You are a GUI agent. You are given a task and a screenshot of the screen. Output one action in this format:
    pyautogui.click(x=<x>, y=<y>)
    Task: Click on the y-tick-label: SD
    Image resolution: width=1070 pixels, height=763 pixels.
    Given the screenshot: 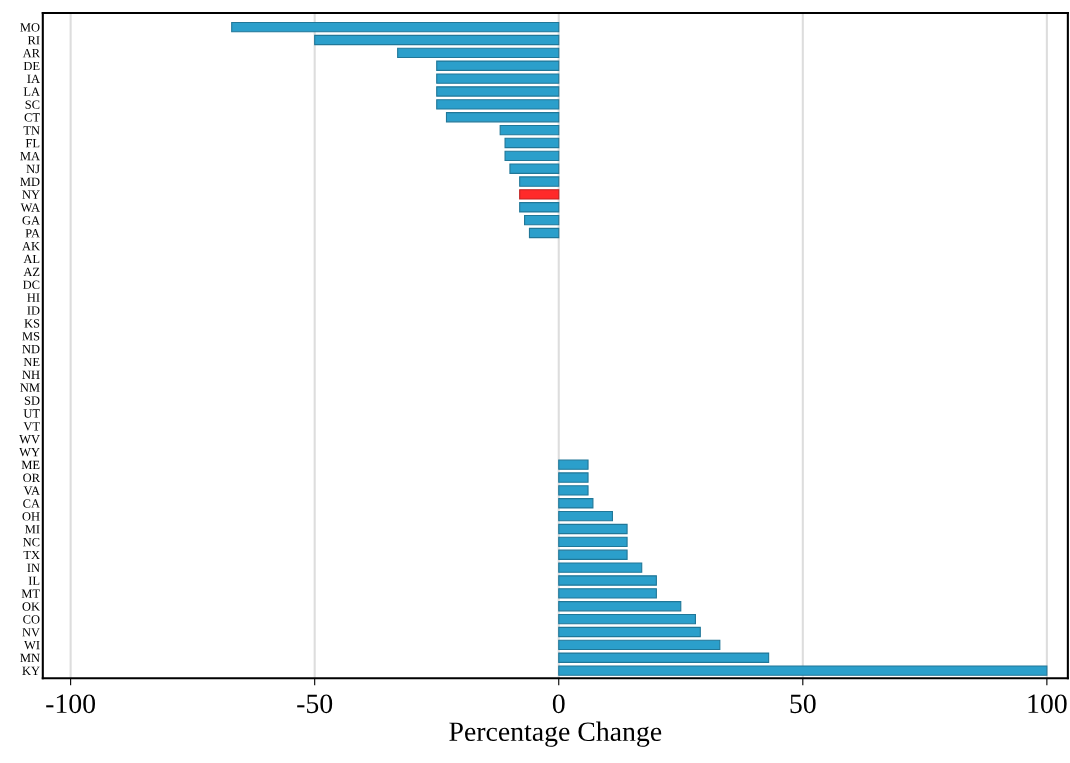 What is the action you would take?
    pyautogui.click(x=32, y=400)
    